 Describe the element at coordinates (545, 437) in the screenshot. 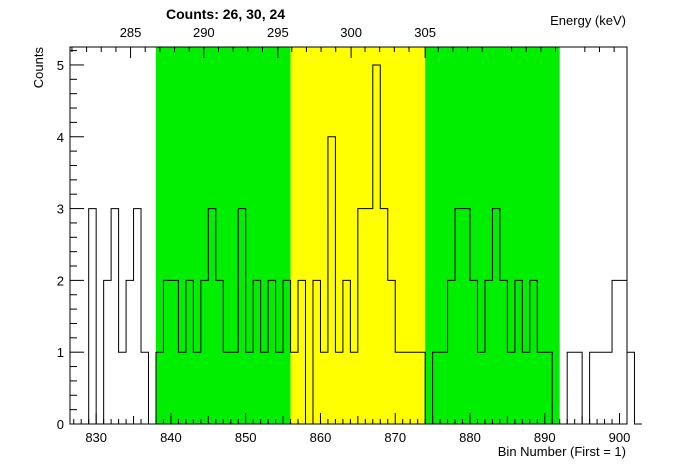

I see `x-tick-label: 890` at that location.